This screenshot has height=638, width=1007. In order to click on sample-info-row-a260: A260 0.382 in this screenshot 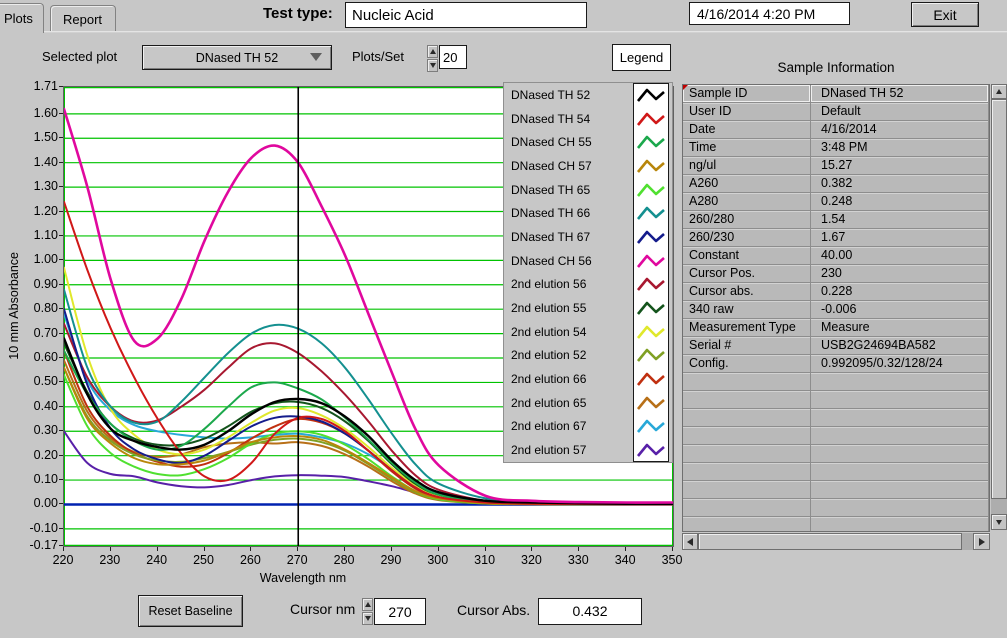, I will do `click(836, 184)`.